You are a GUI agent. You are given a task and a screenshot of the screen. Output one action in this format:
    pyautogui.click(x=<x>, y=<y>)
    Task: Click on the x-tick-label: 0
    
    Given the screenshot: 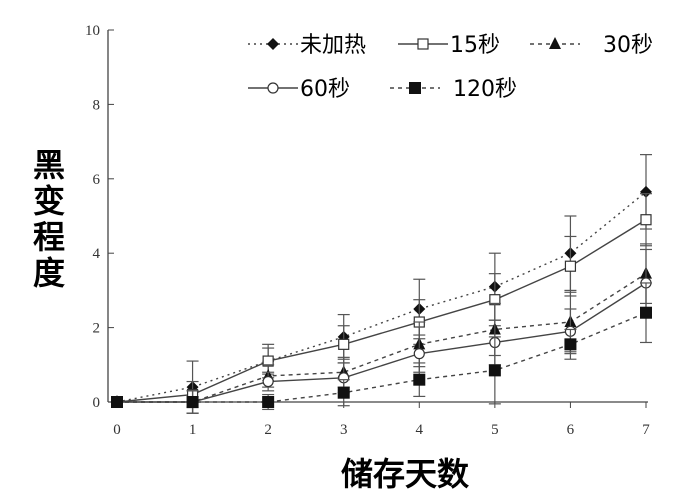 What is the action you would take?
    pyautogui.click(x=117, y=430)
    